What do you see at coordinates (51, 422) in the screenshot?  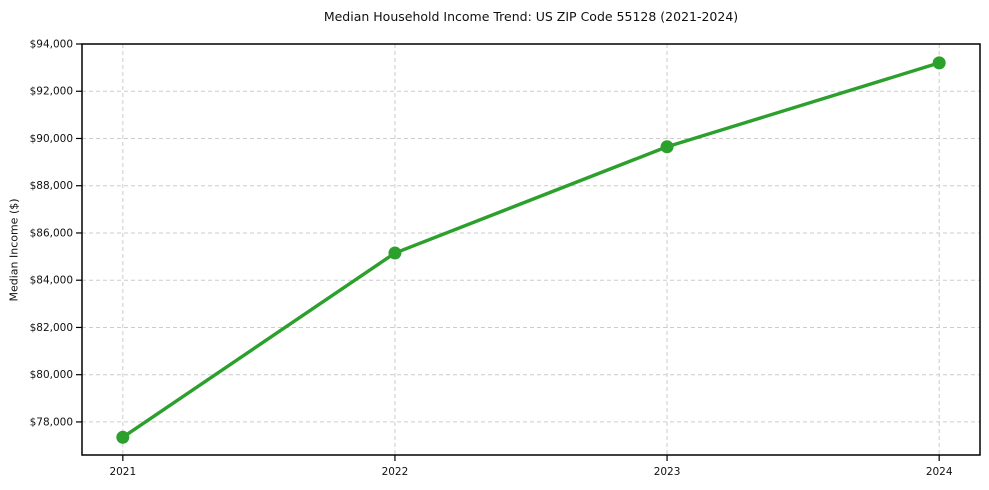 I see `y-tick-label: $78,000` at bounding box center [51, 422].